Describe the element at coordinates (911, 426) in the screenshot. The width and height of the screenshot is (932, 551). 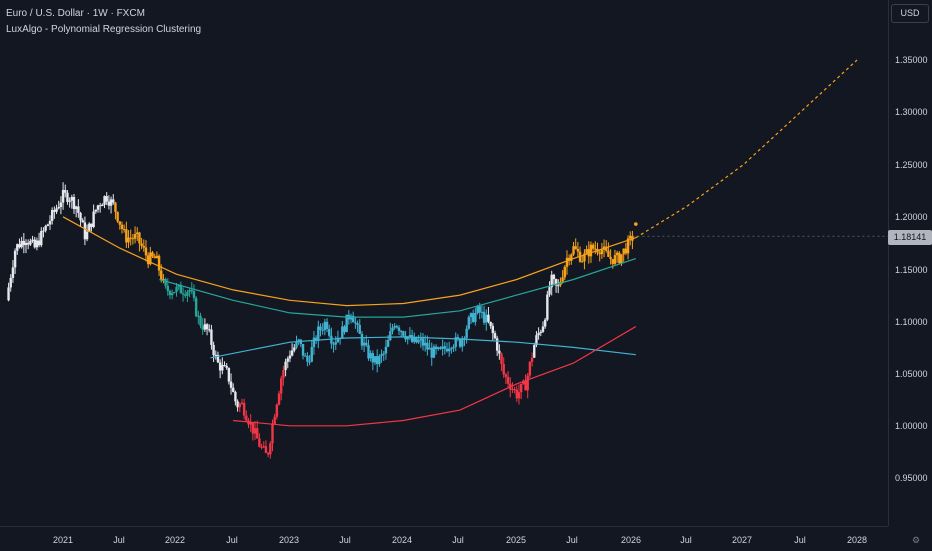
I see `y-tick-label: 1.00000` at that location.